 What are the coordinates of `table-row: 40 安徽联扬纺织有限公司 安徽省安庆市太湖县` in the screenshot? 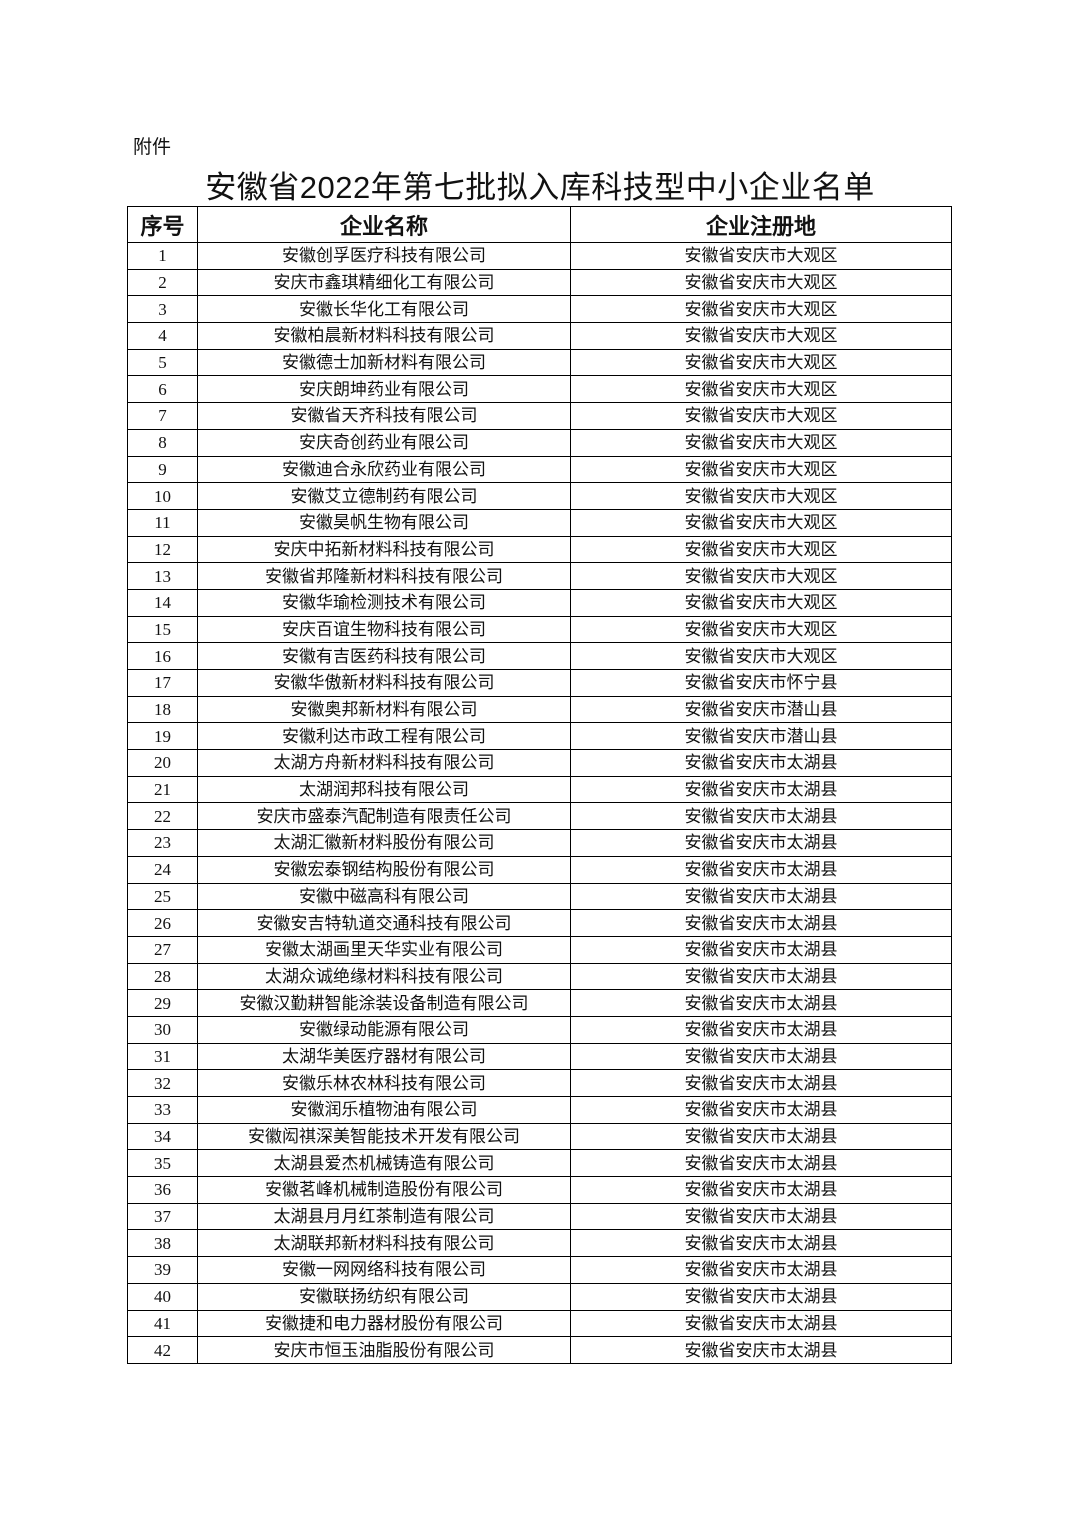 It's located at (539, 1296).